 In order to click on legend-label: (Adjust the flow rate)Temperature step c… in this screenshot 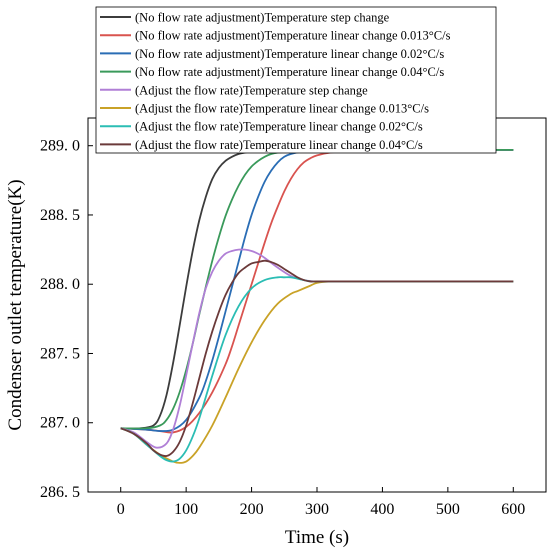, I will do `click(251, 90)`.